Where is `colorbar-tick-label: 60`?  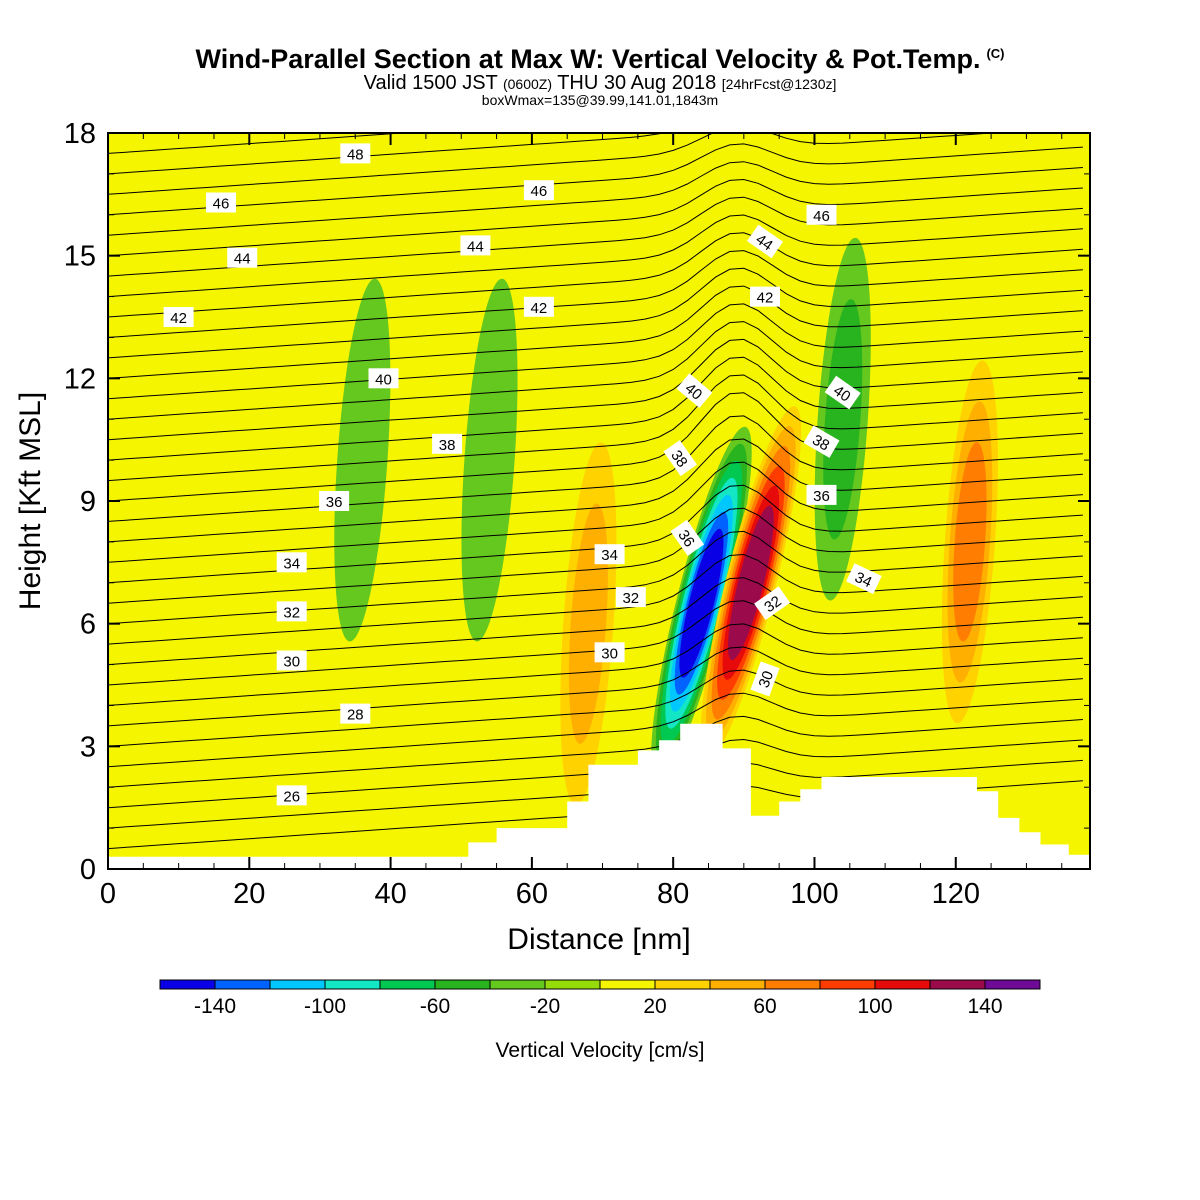
colorbar-tick-label: 60 is located at coordinates (764, 1006).